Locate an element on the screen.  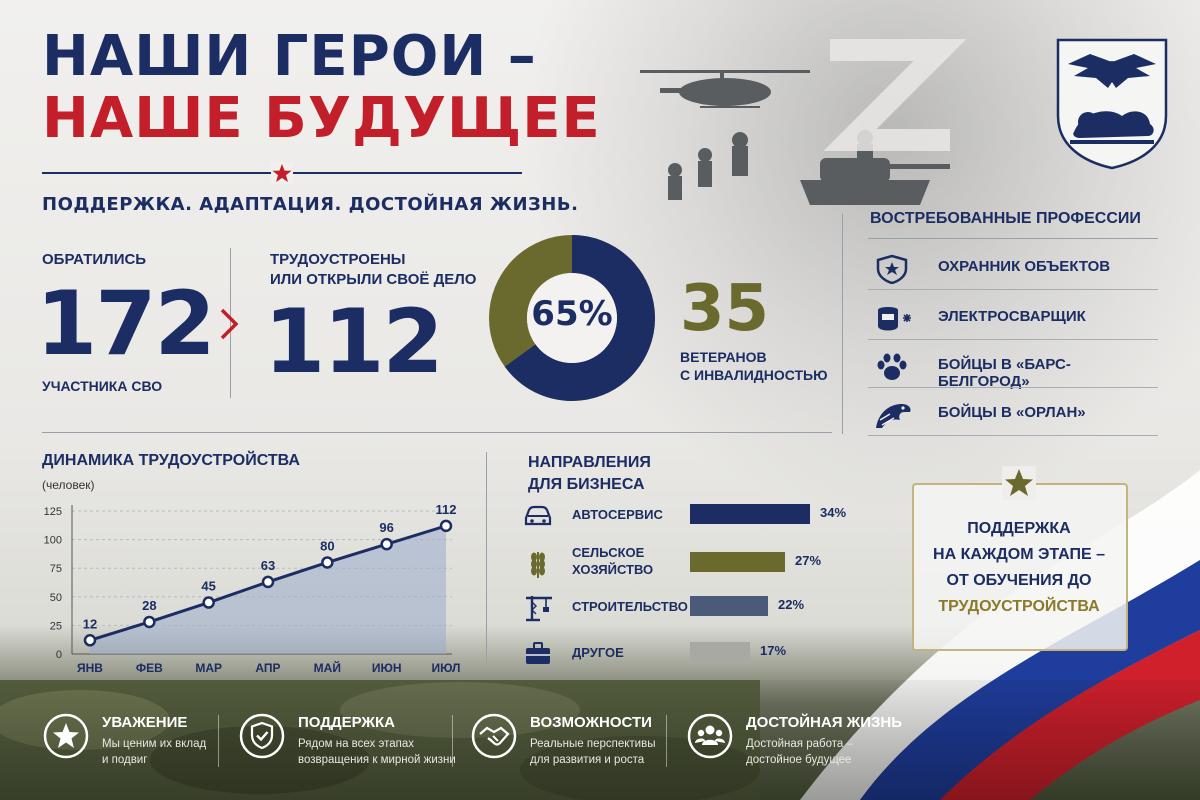
employed-label-1: ТРУДОУСТРОЕНЫ is located at coordinates (338, 259).